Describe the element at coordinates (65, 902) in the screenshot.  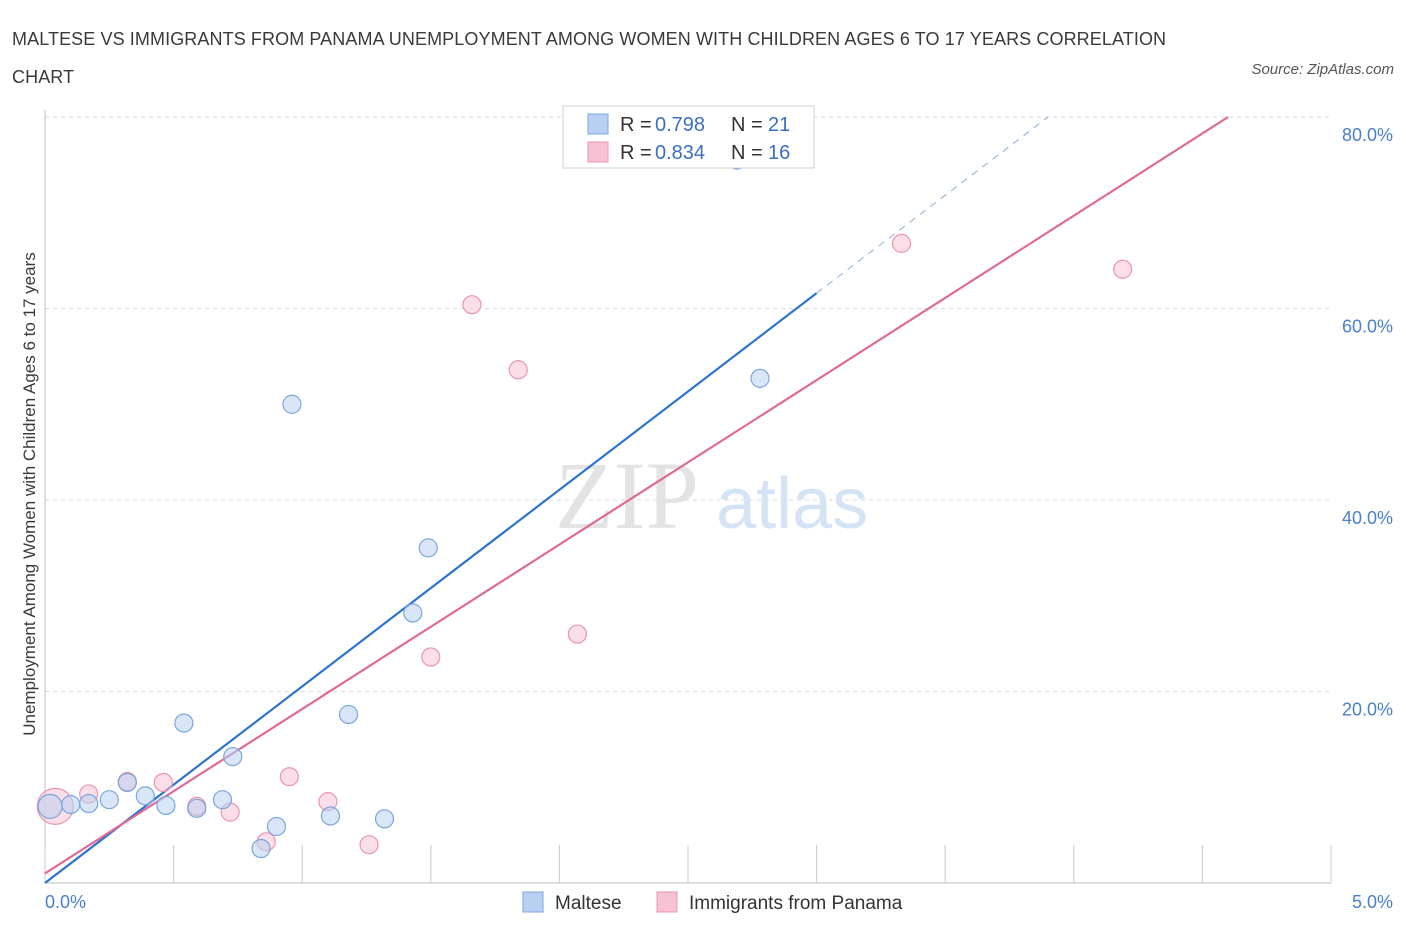
I see `x-tick-label-min: 0.0%` at that location.